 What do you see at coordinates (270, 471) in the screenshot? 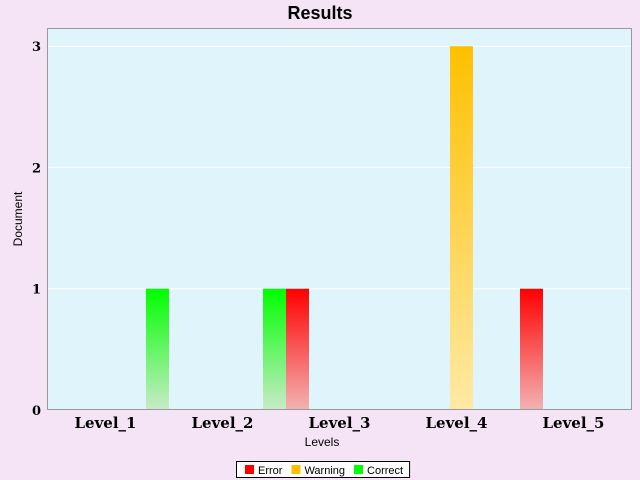
I see `legend-label-error: Error` at bounding box center [270, 471].